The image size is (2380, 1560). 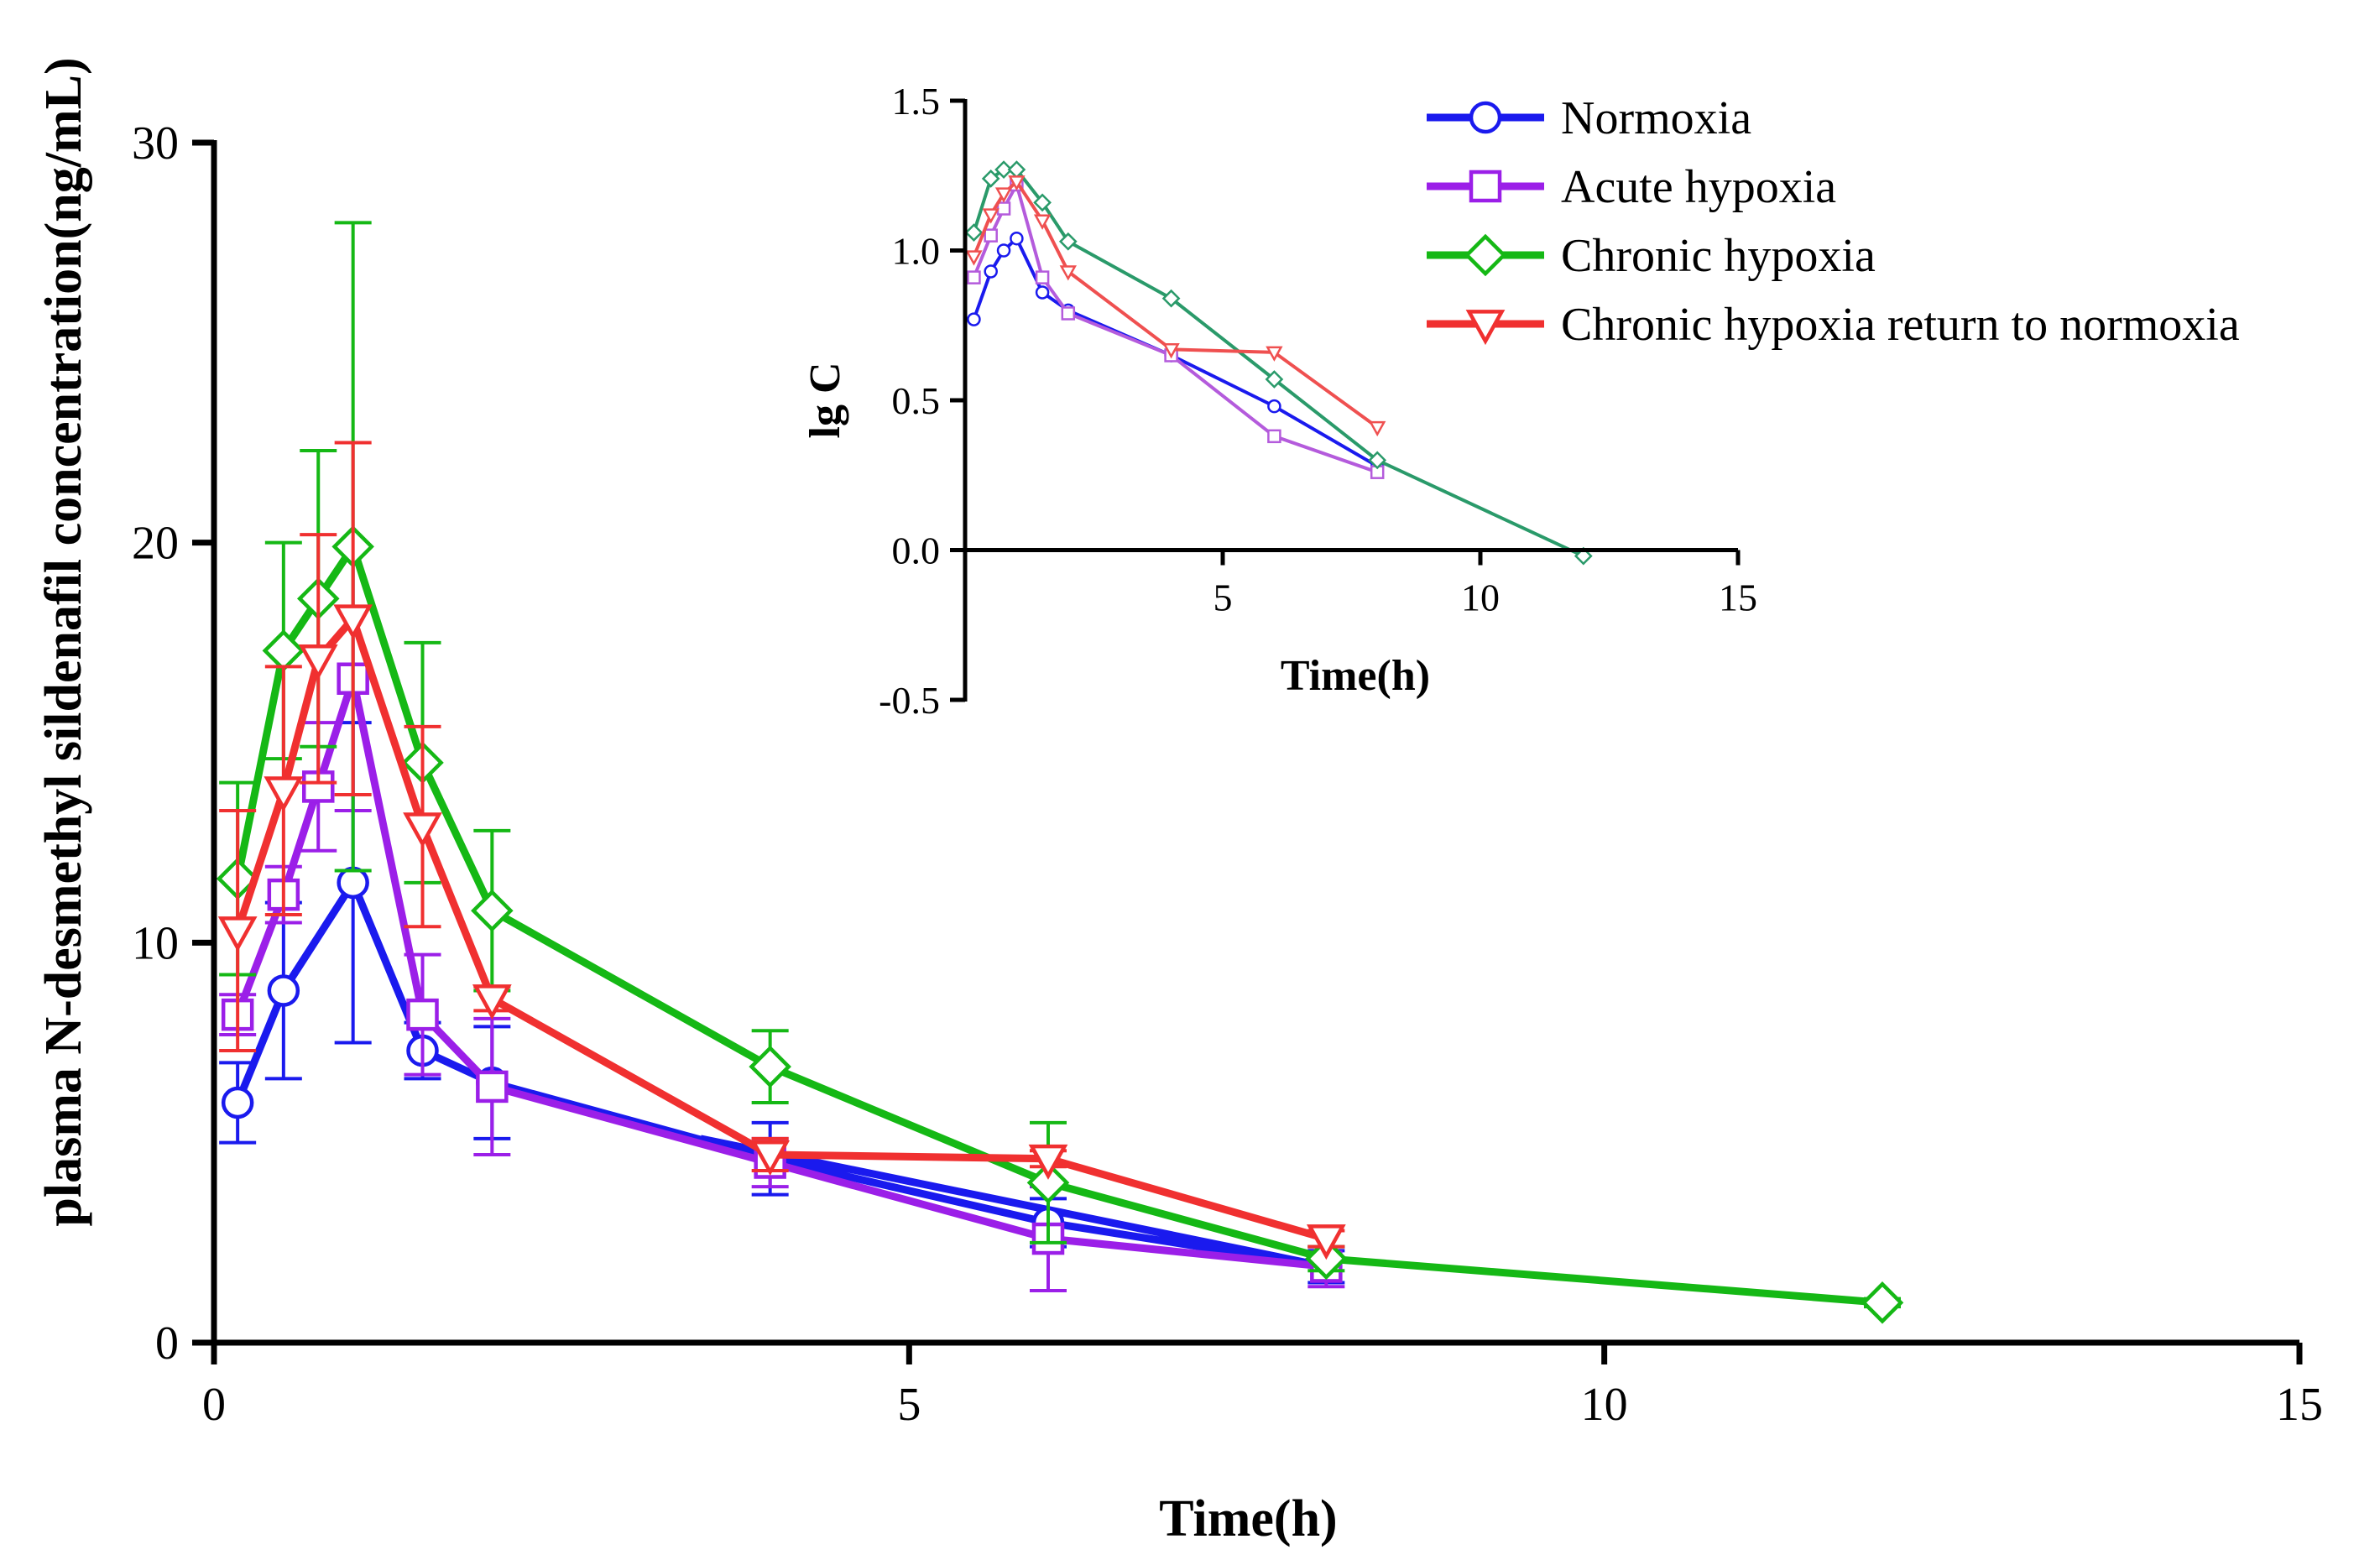 I want to click on legend-item-chronic-hypoxia: Chronic hypoxia, so click(x=1651, y=256).